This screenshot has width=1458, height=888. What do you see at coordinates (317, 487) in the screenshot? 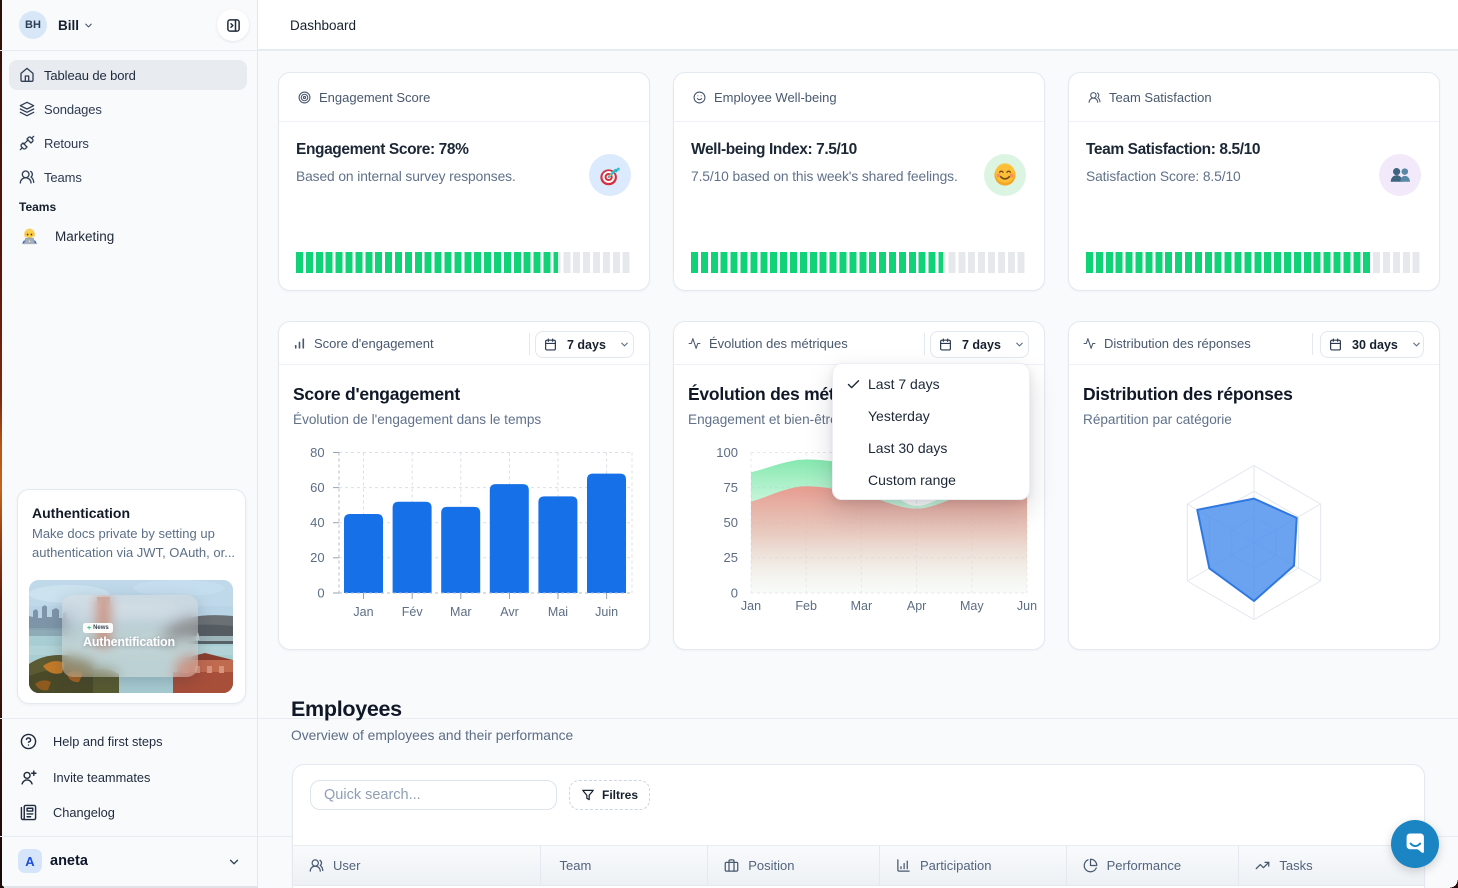
I see `svg-text: 60` at bounding box center [317, 487].